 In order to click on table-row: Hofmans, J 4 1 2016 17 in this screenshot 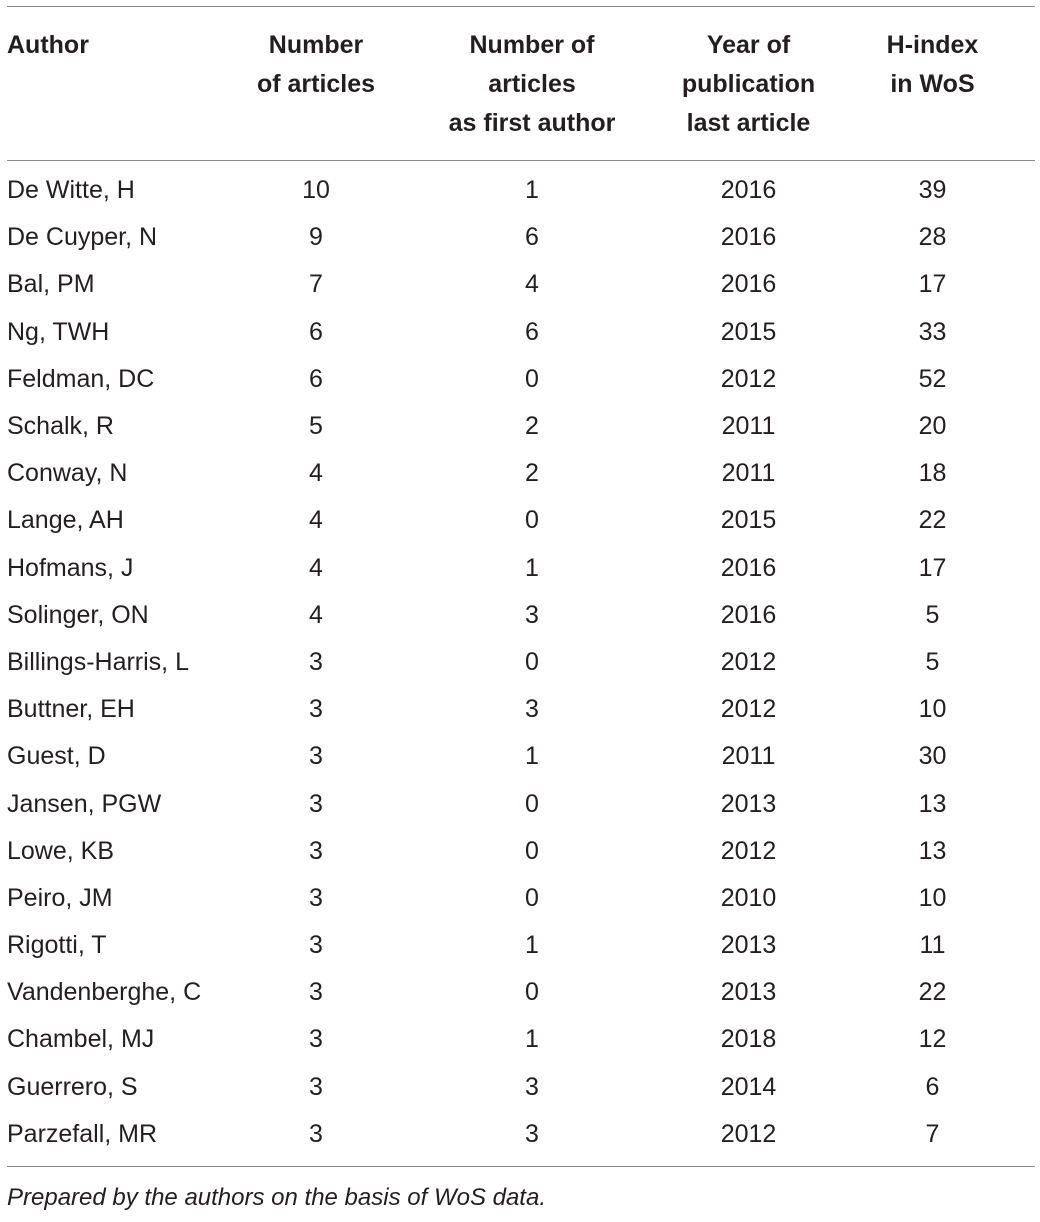, I will do `click(521, 568)`.